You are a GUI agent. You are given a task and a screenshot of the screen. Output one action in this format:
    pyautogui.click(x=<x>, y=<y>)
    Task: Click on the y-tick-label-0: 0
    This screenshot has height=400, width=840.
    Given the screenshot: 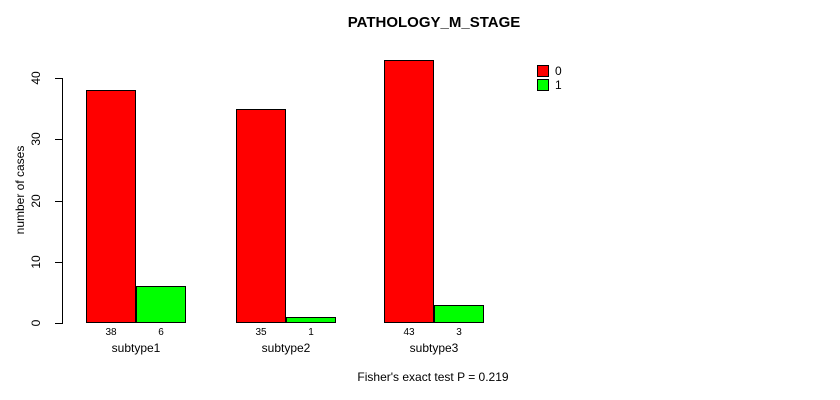 What is the action you would take?
    pyautogui.click(x=36, y=323)
    